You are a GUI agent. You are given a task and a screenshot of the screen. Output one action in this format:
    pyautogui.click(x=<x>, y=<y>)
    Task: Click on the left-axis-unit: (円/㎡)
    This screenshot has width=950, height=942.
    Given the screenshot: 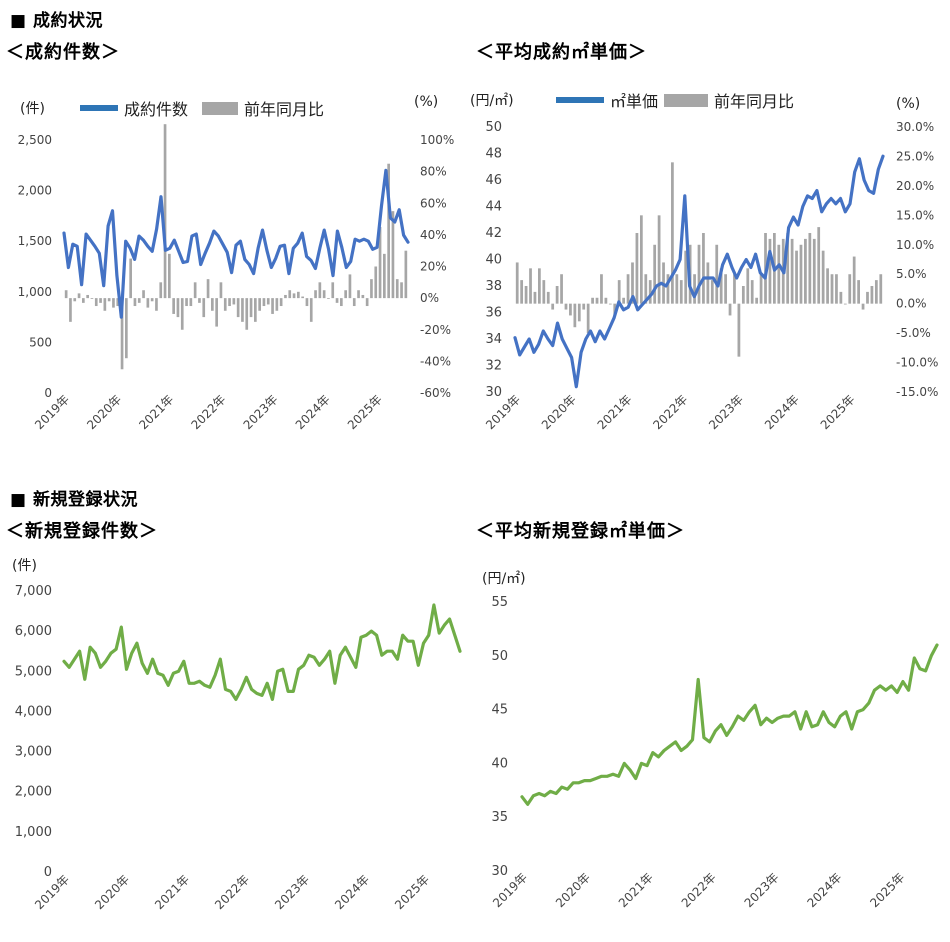 What is the action you would take?
    pyautogui.click(x=492, y=101)
    